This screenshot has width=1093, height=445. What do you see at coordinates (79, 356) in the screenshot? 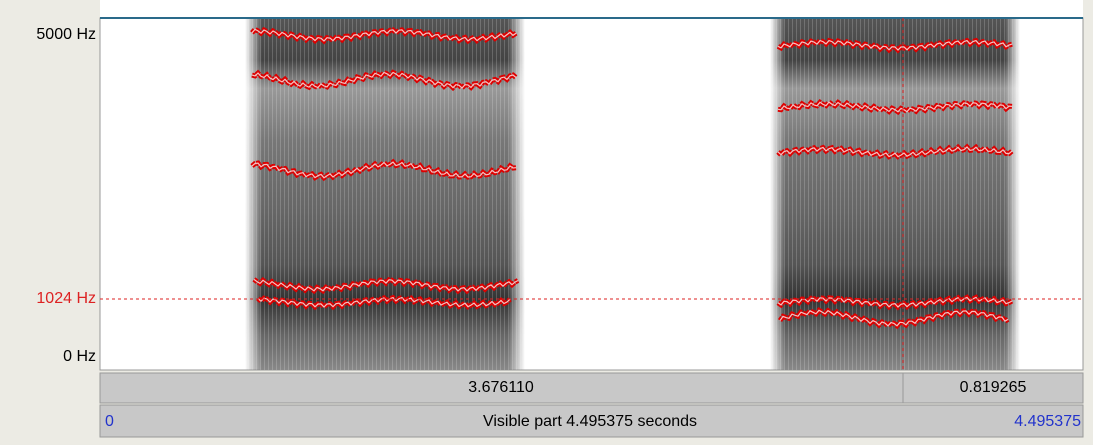
I see `frequency-bottom-label: 0 Hz` at bounding box center [79, 356].